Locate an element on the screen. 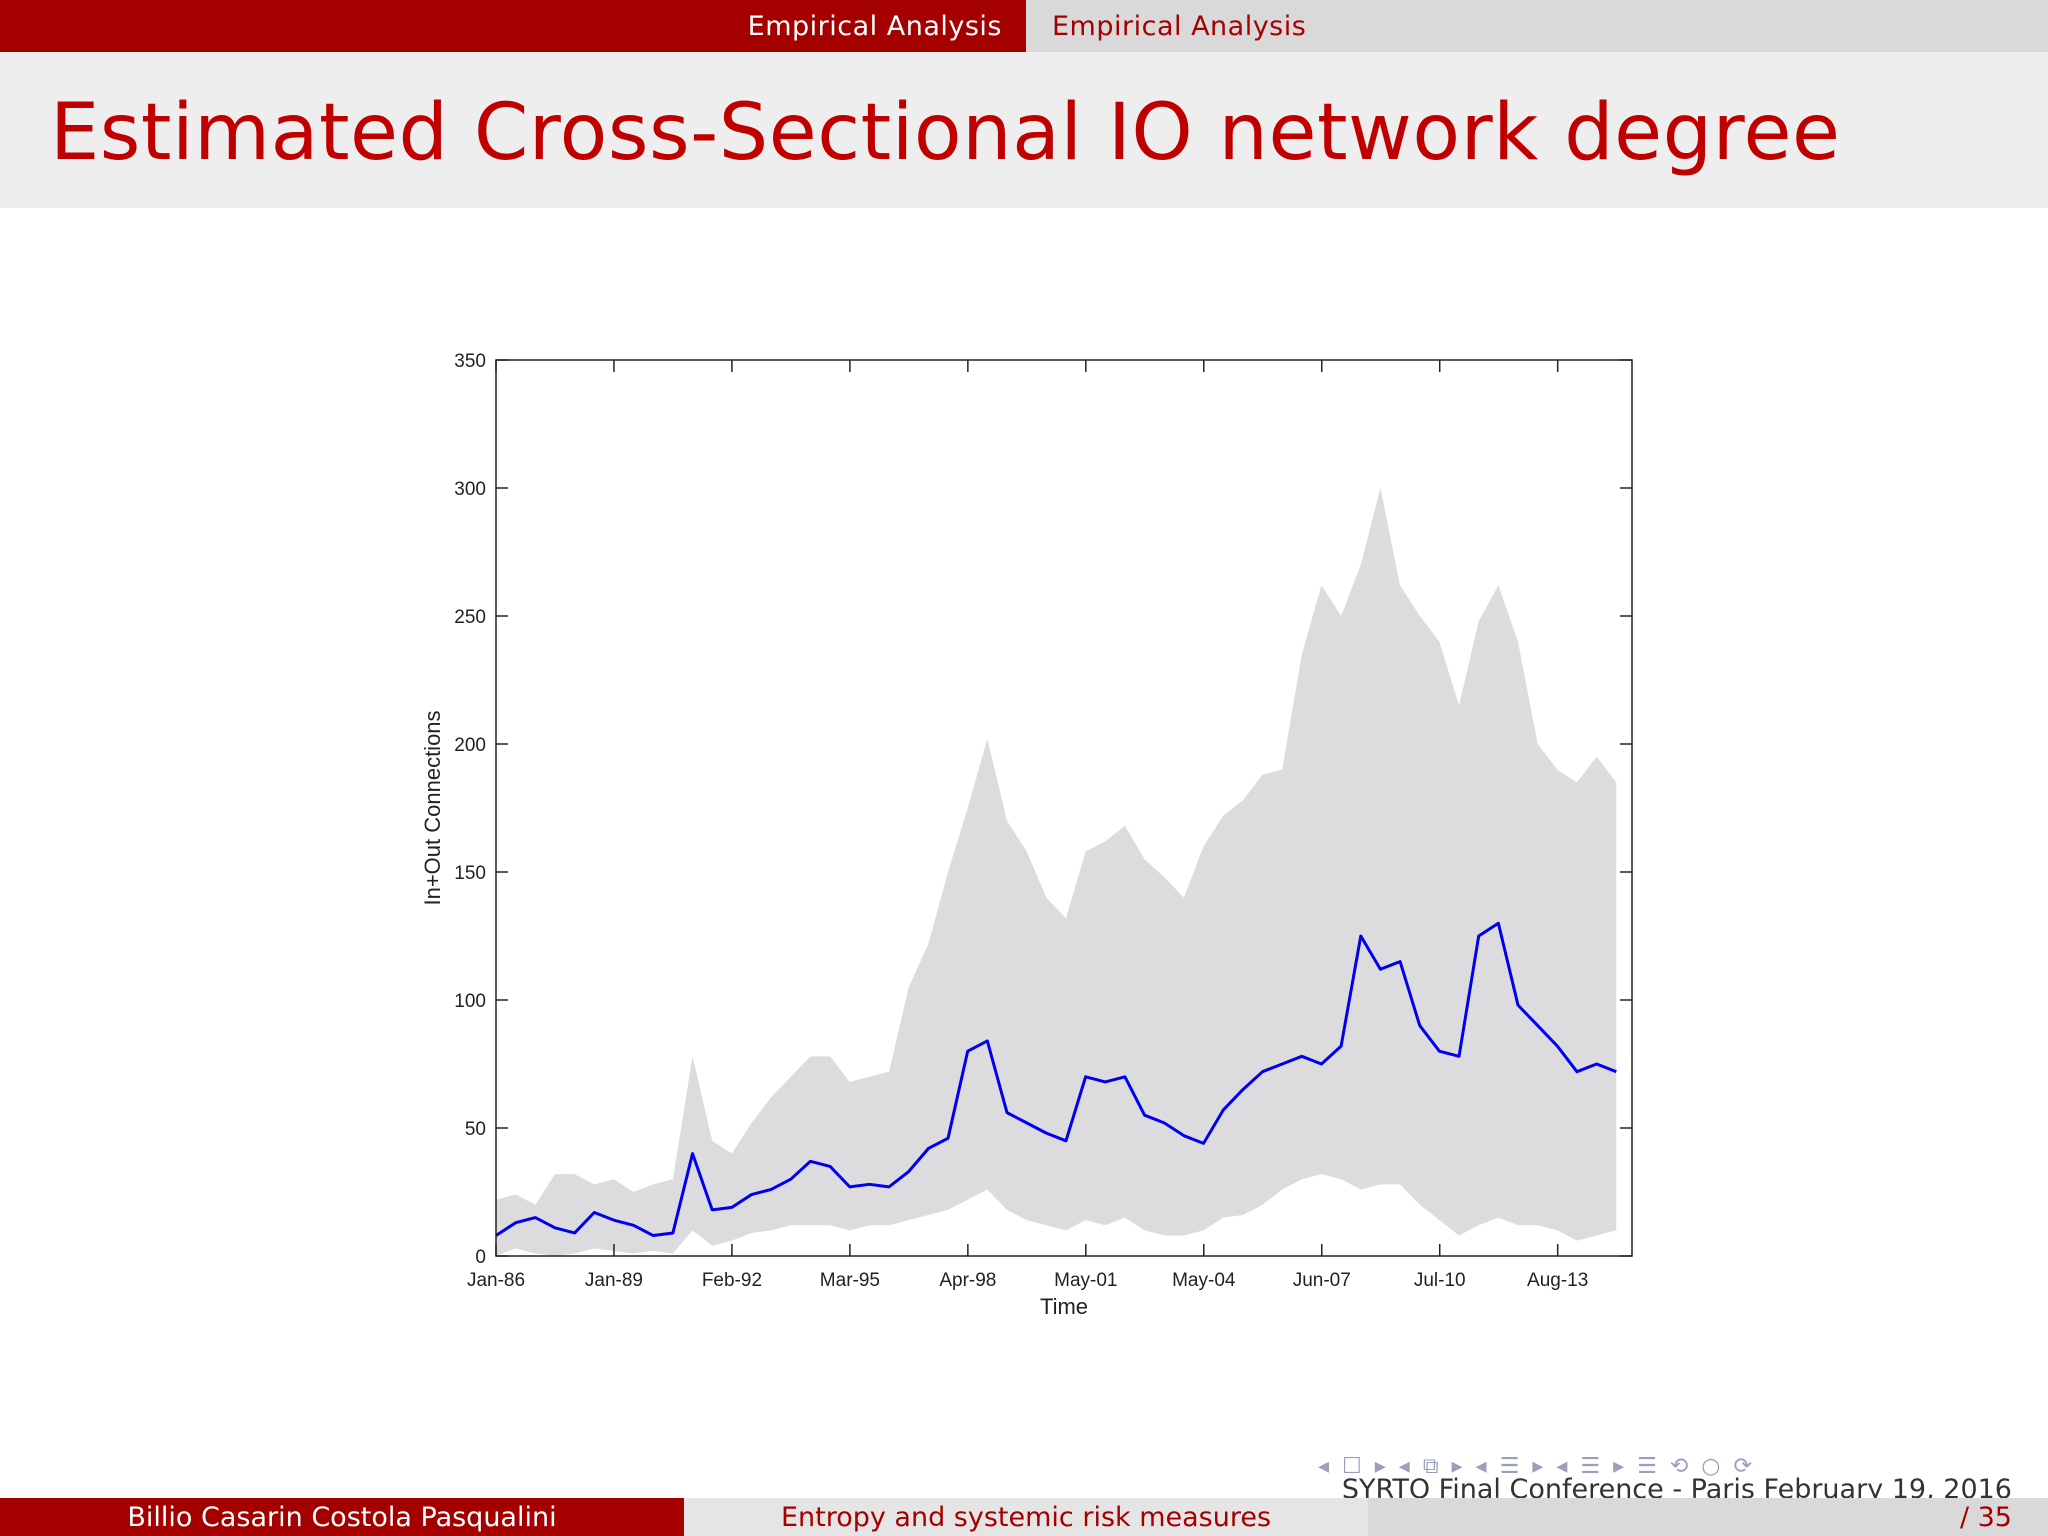 This screenshot has height=1536, width=2048. x-tick-label: Jul-10 is located at coordinates (1440, 1280).